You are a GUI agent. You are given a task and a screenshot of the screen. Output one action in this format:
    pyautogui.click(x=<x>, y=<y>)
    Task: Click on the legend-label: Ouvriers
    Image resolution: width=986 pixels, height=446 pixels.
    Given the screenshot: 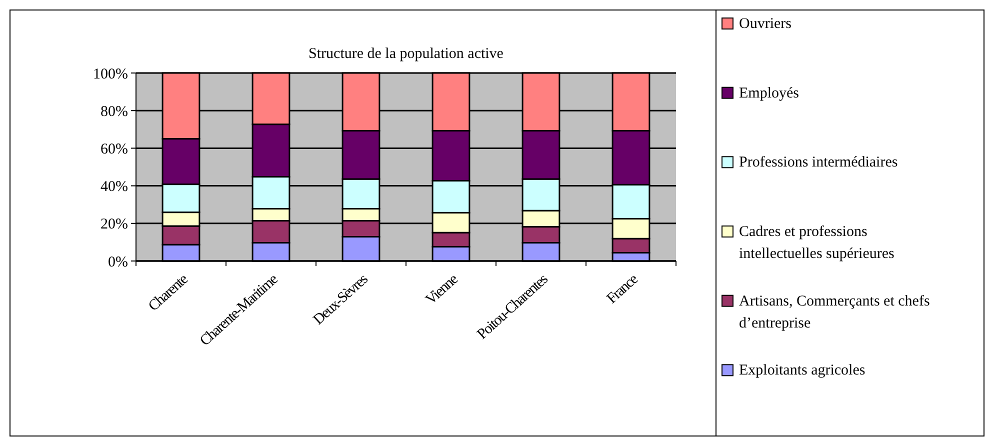 What is the action you would take?
    pyautogui.click(x=765, y=24)
    